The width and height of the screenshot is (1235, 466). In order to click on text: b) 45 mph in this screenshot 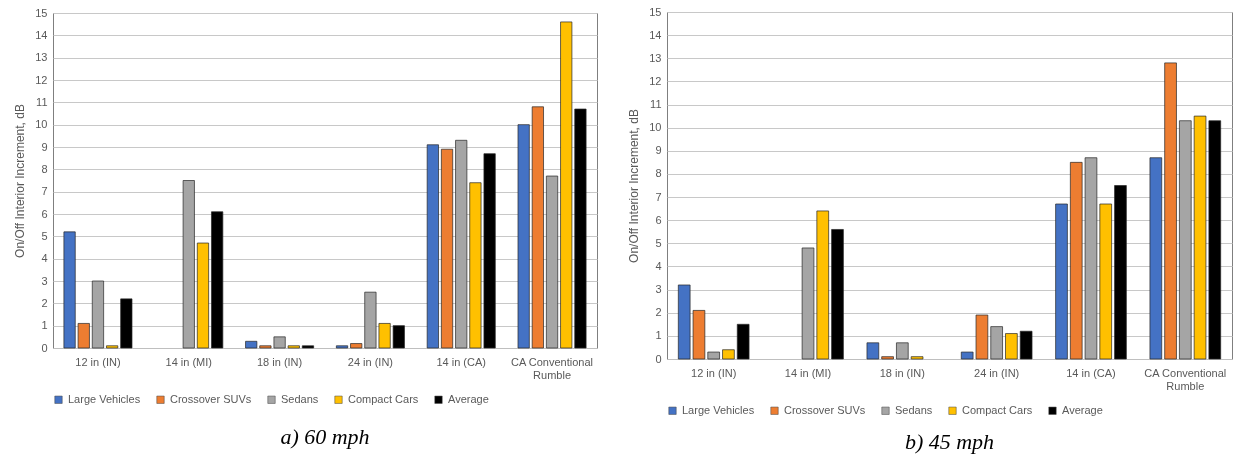, I will do `click(949, 441)`.